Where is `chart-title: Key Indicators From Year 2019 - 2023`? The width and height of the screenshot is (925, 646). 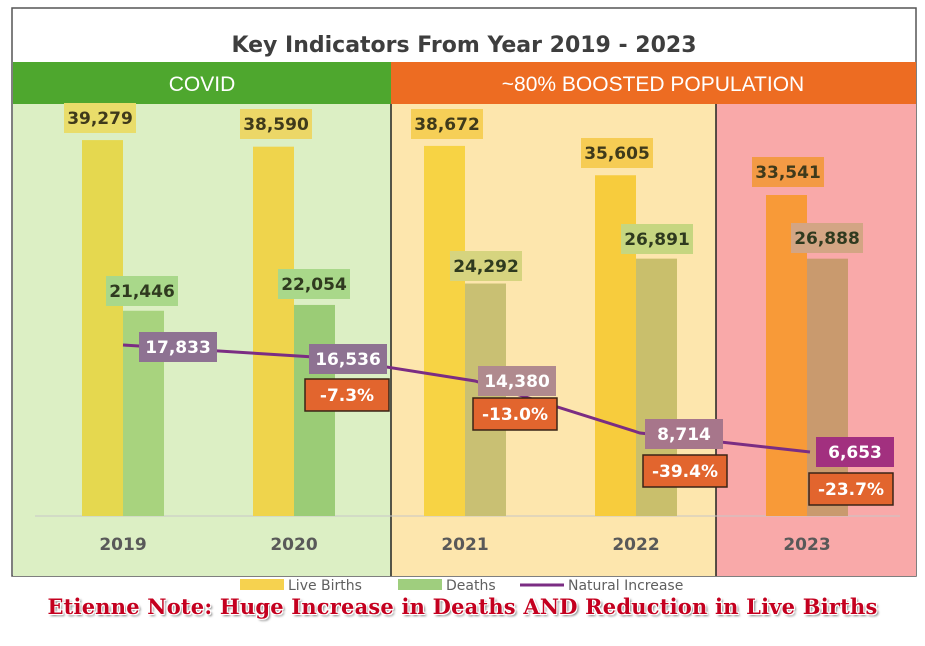
chart-title: Key Indicators From Year 2019 - 2023 is located at coordinates (463, 45).